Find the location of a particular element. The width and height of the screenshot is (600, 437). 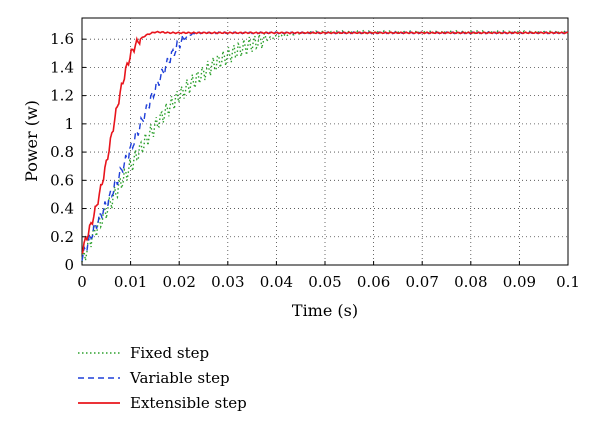

legend-label-variable-step: Variable step is located at coordinates (180, 377).